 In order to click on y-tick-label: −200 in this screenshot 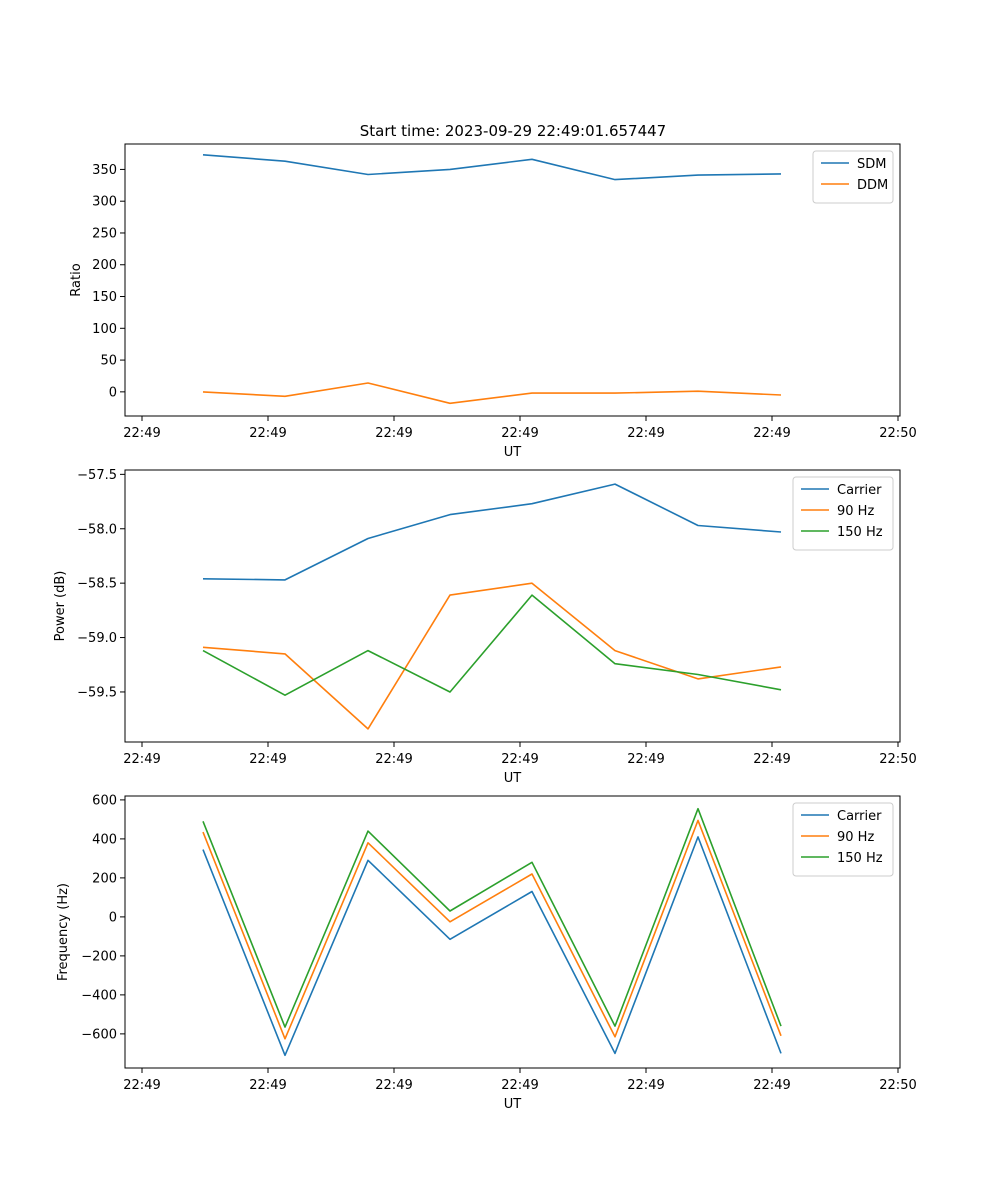, I will do `click(99, 956)`.